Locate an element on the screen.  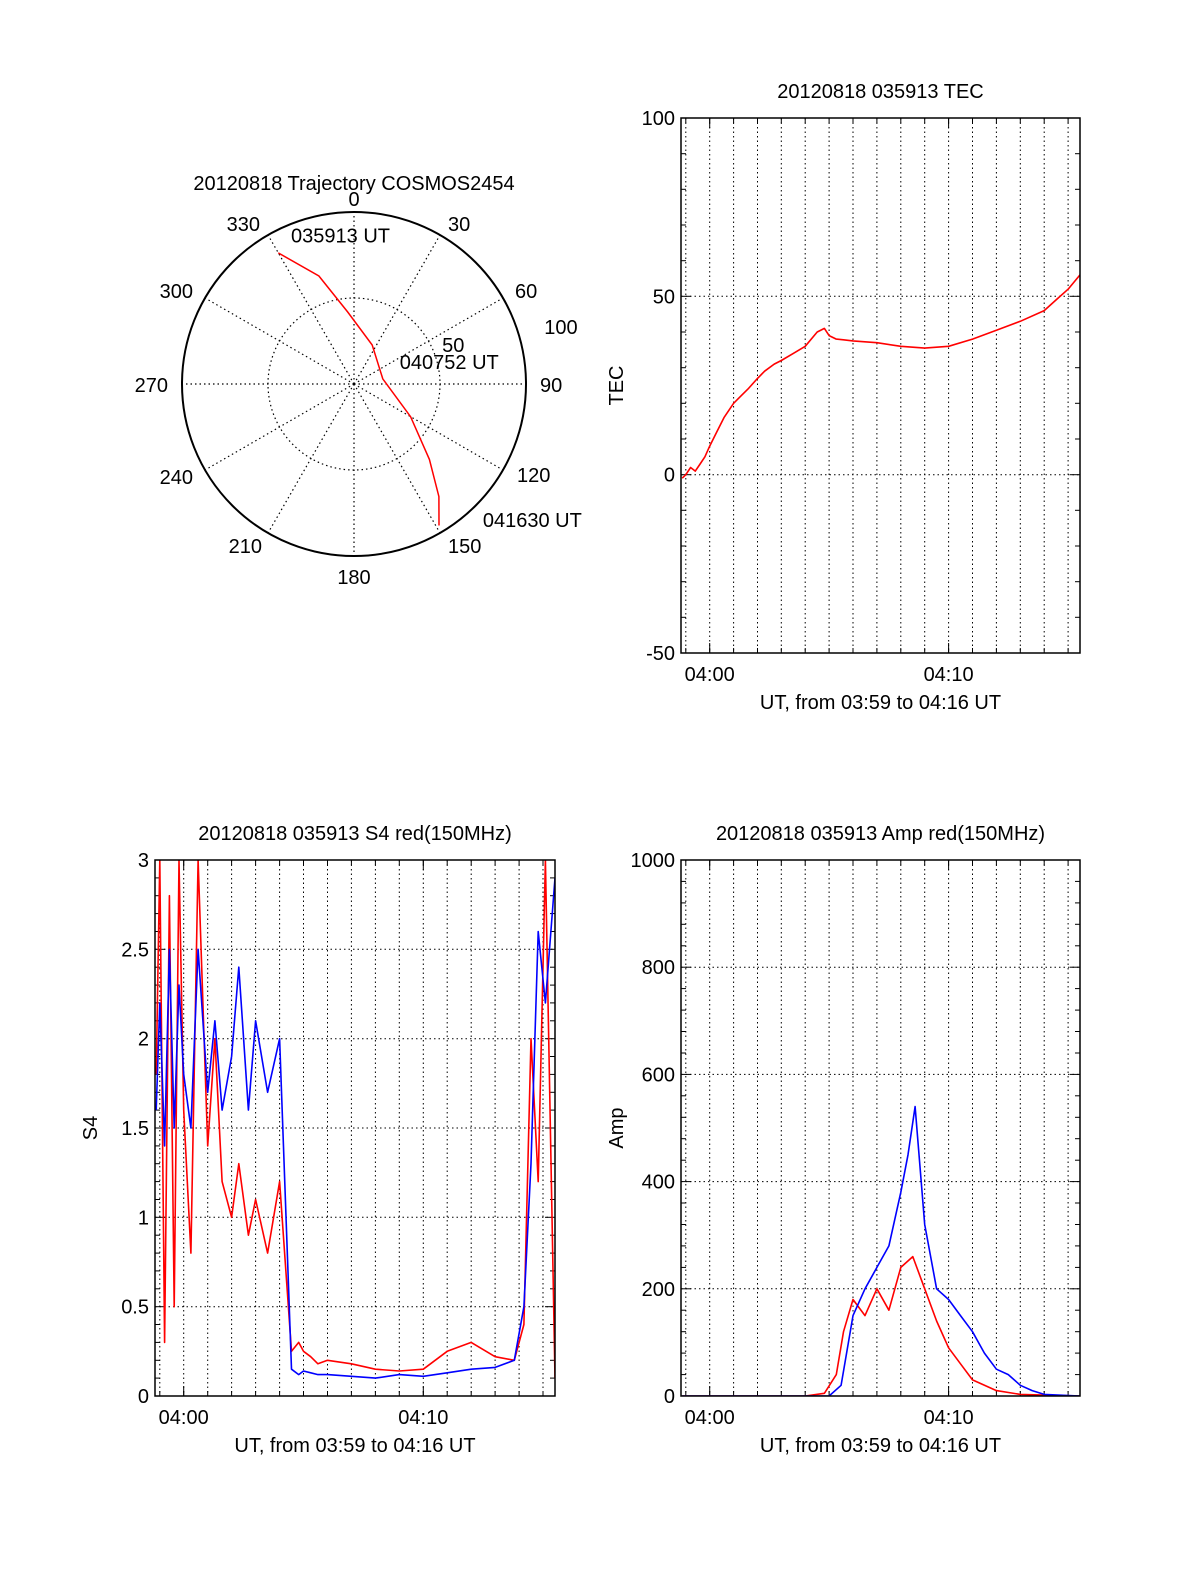
amp-x-axis-label: UT, from 03:59 to 04:16 UT is located at coordinates (880, 1446).